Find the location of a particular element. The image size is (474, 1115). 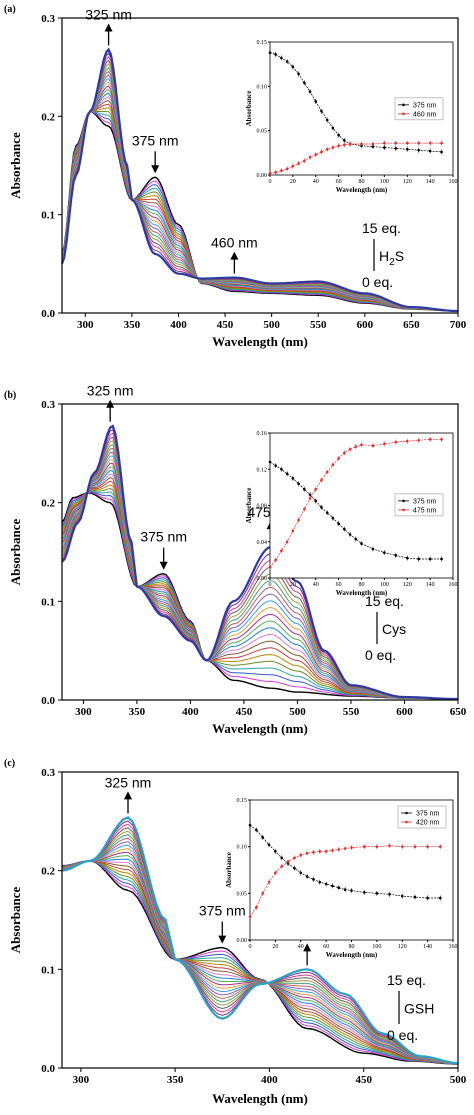

peak-annotation: 325 nm is located at coordinates (108, 14).